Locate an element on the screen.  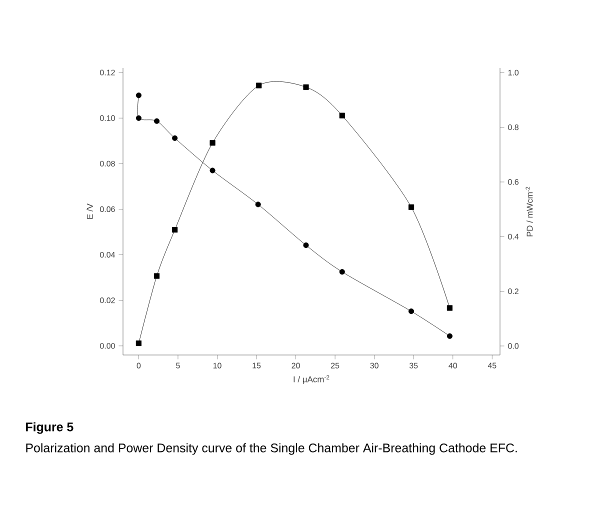
text: Figure 5 is located at coordinates (50, 428).